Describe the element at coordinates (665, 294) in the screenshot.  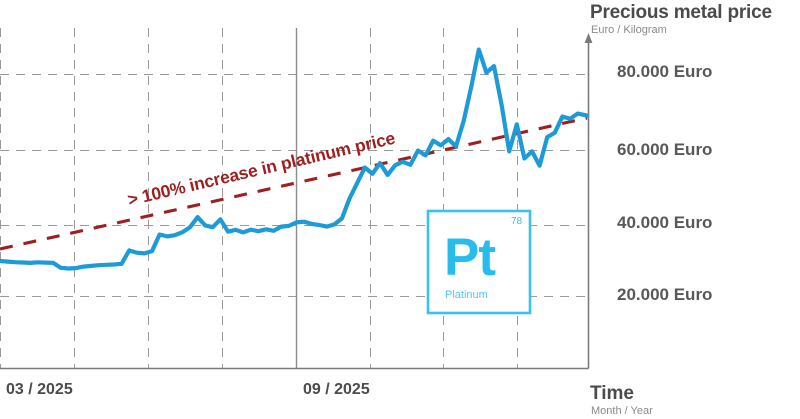
I see `y-tick-label-20000: 20.000 Euro` at that location.